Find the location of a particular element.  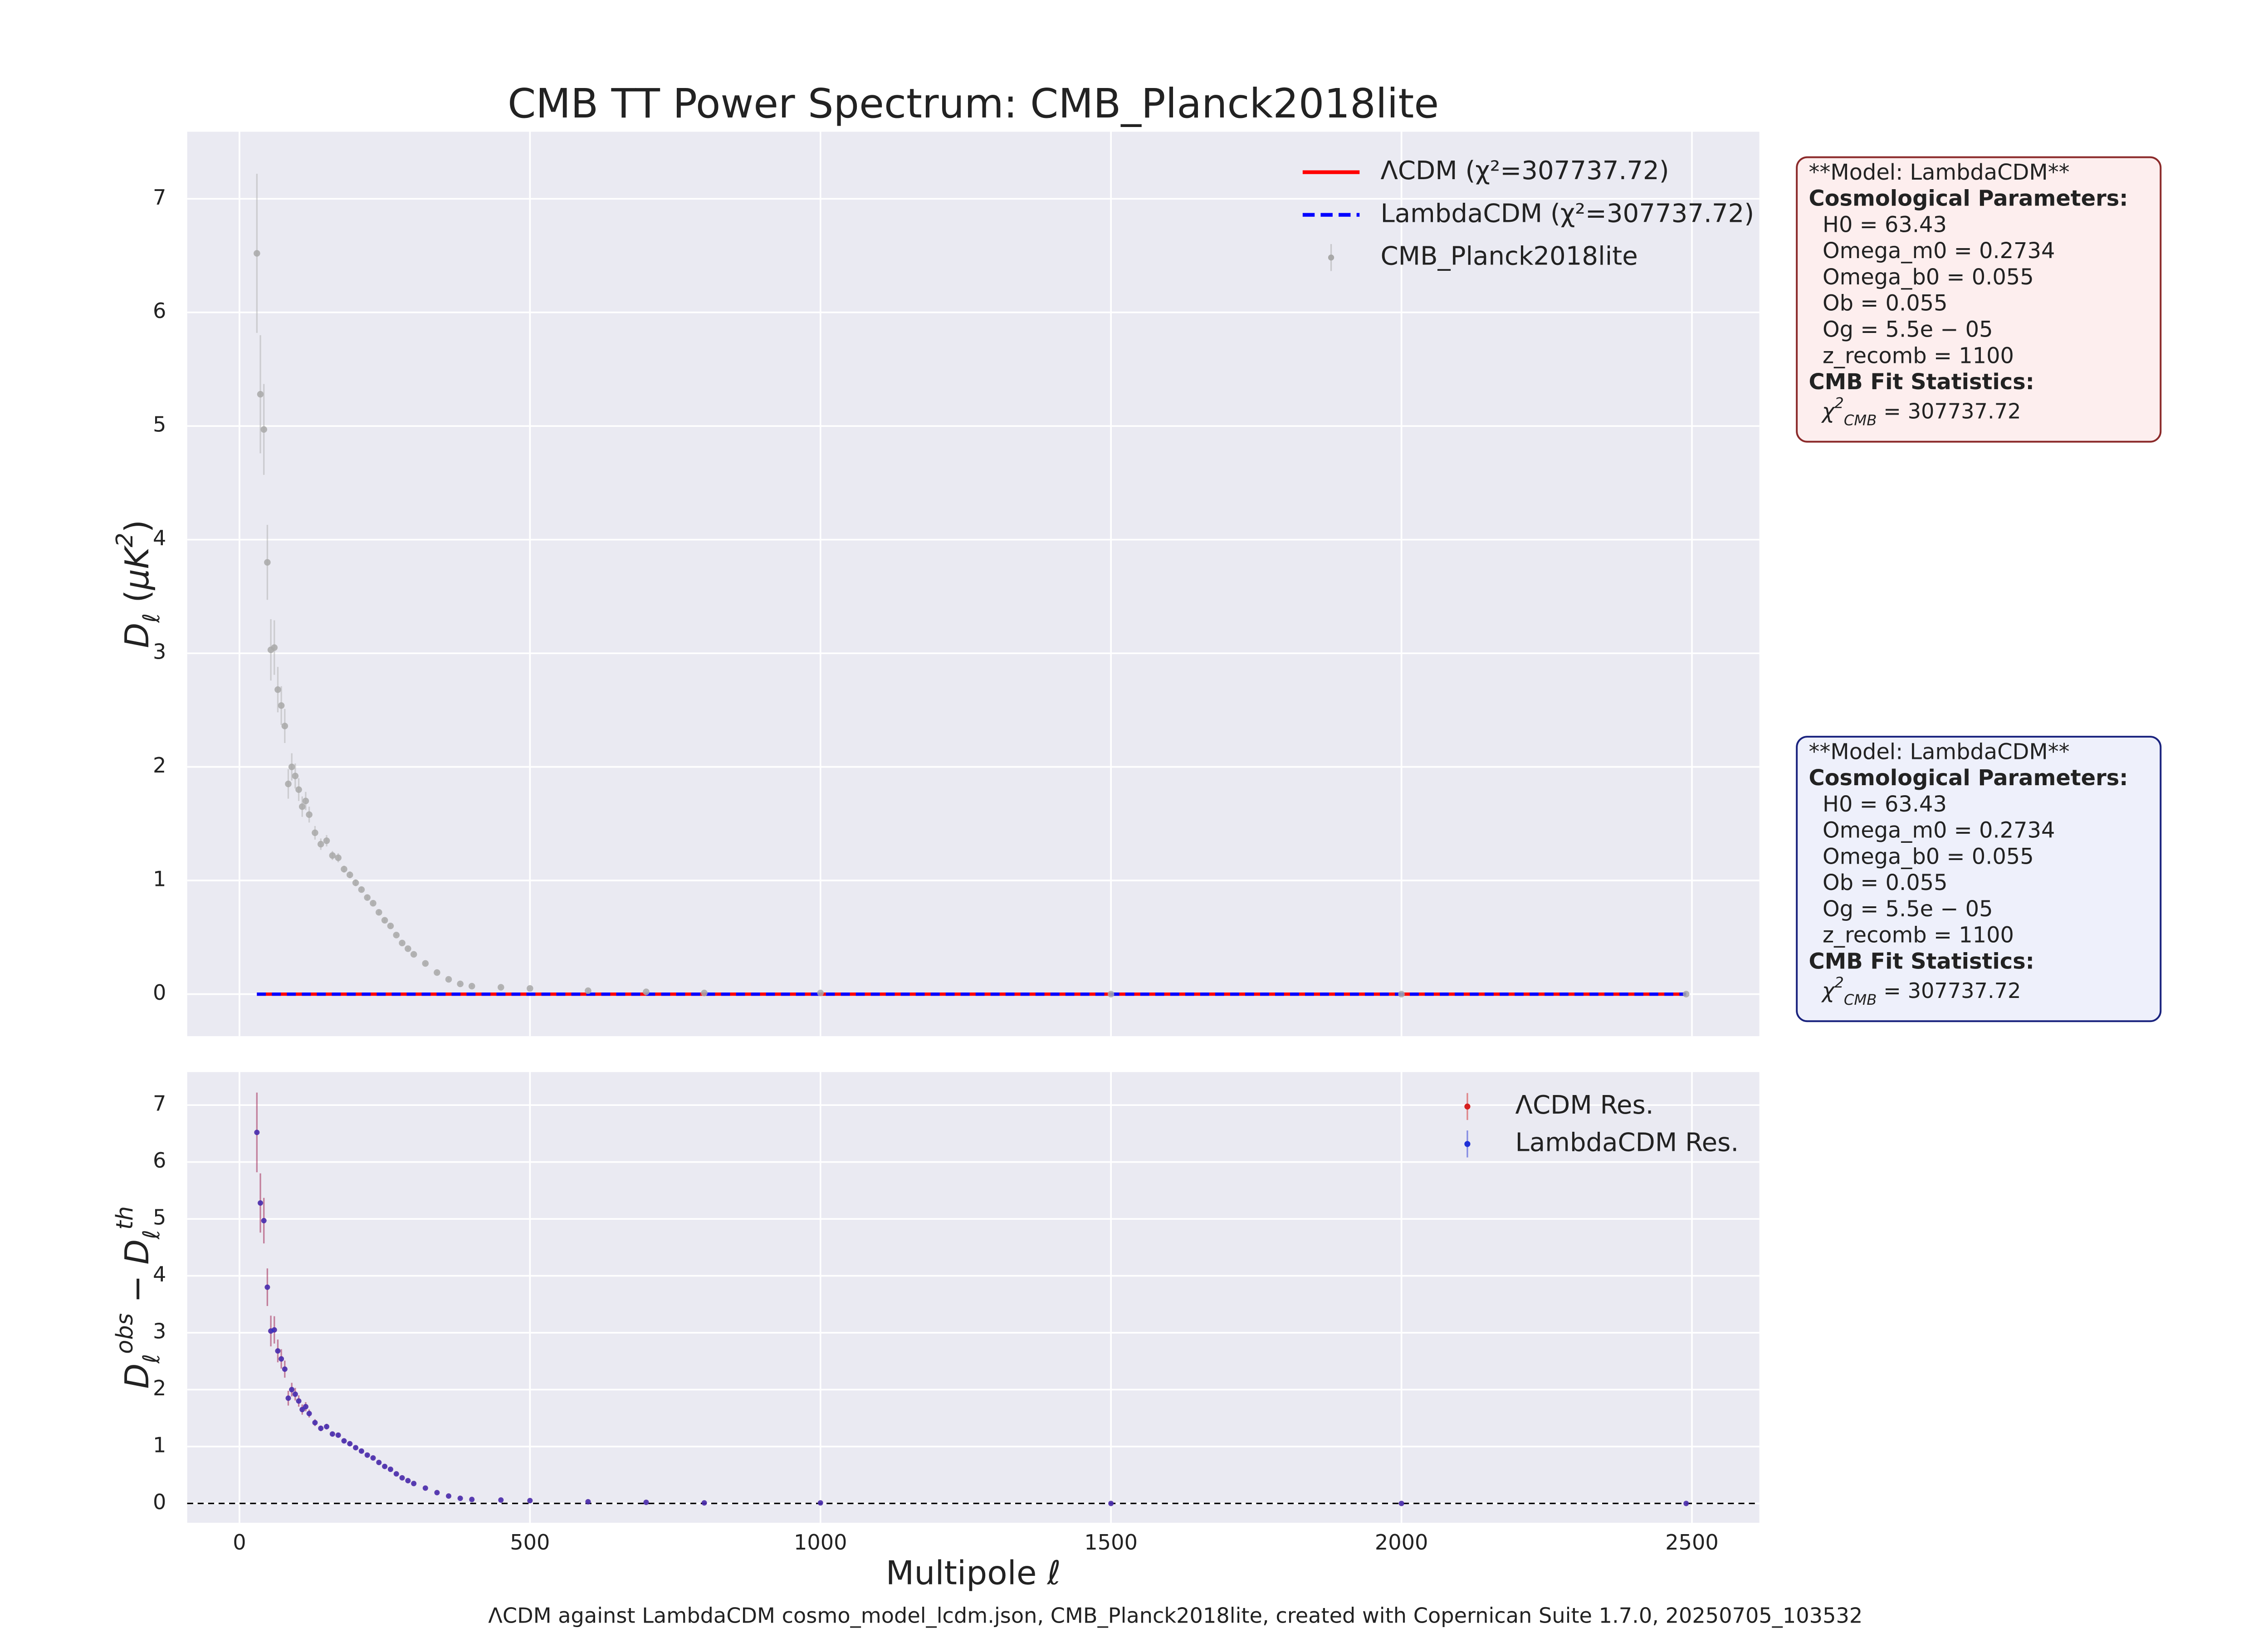

annotation-text: **Model: LambdaCDM** is located at coordinates (1940, 172).